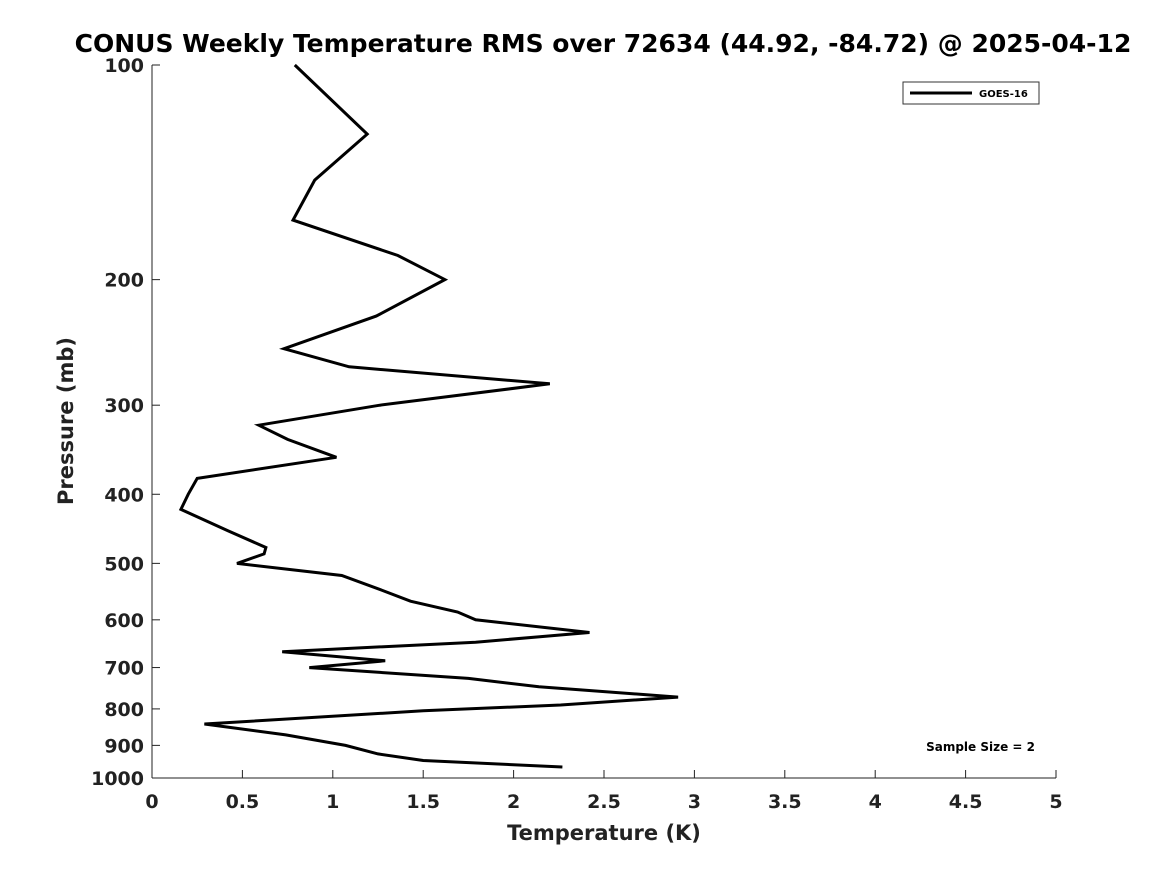 The height and width of the screenshot is (875, 1167). Describe the element at coordinates (604, 802) in the screenshot. I see `x-tick-label: 2.5` at that location.